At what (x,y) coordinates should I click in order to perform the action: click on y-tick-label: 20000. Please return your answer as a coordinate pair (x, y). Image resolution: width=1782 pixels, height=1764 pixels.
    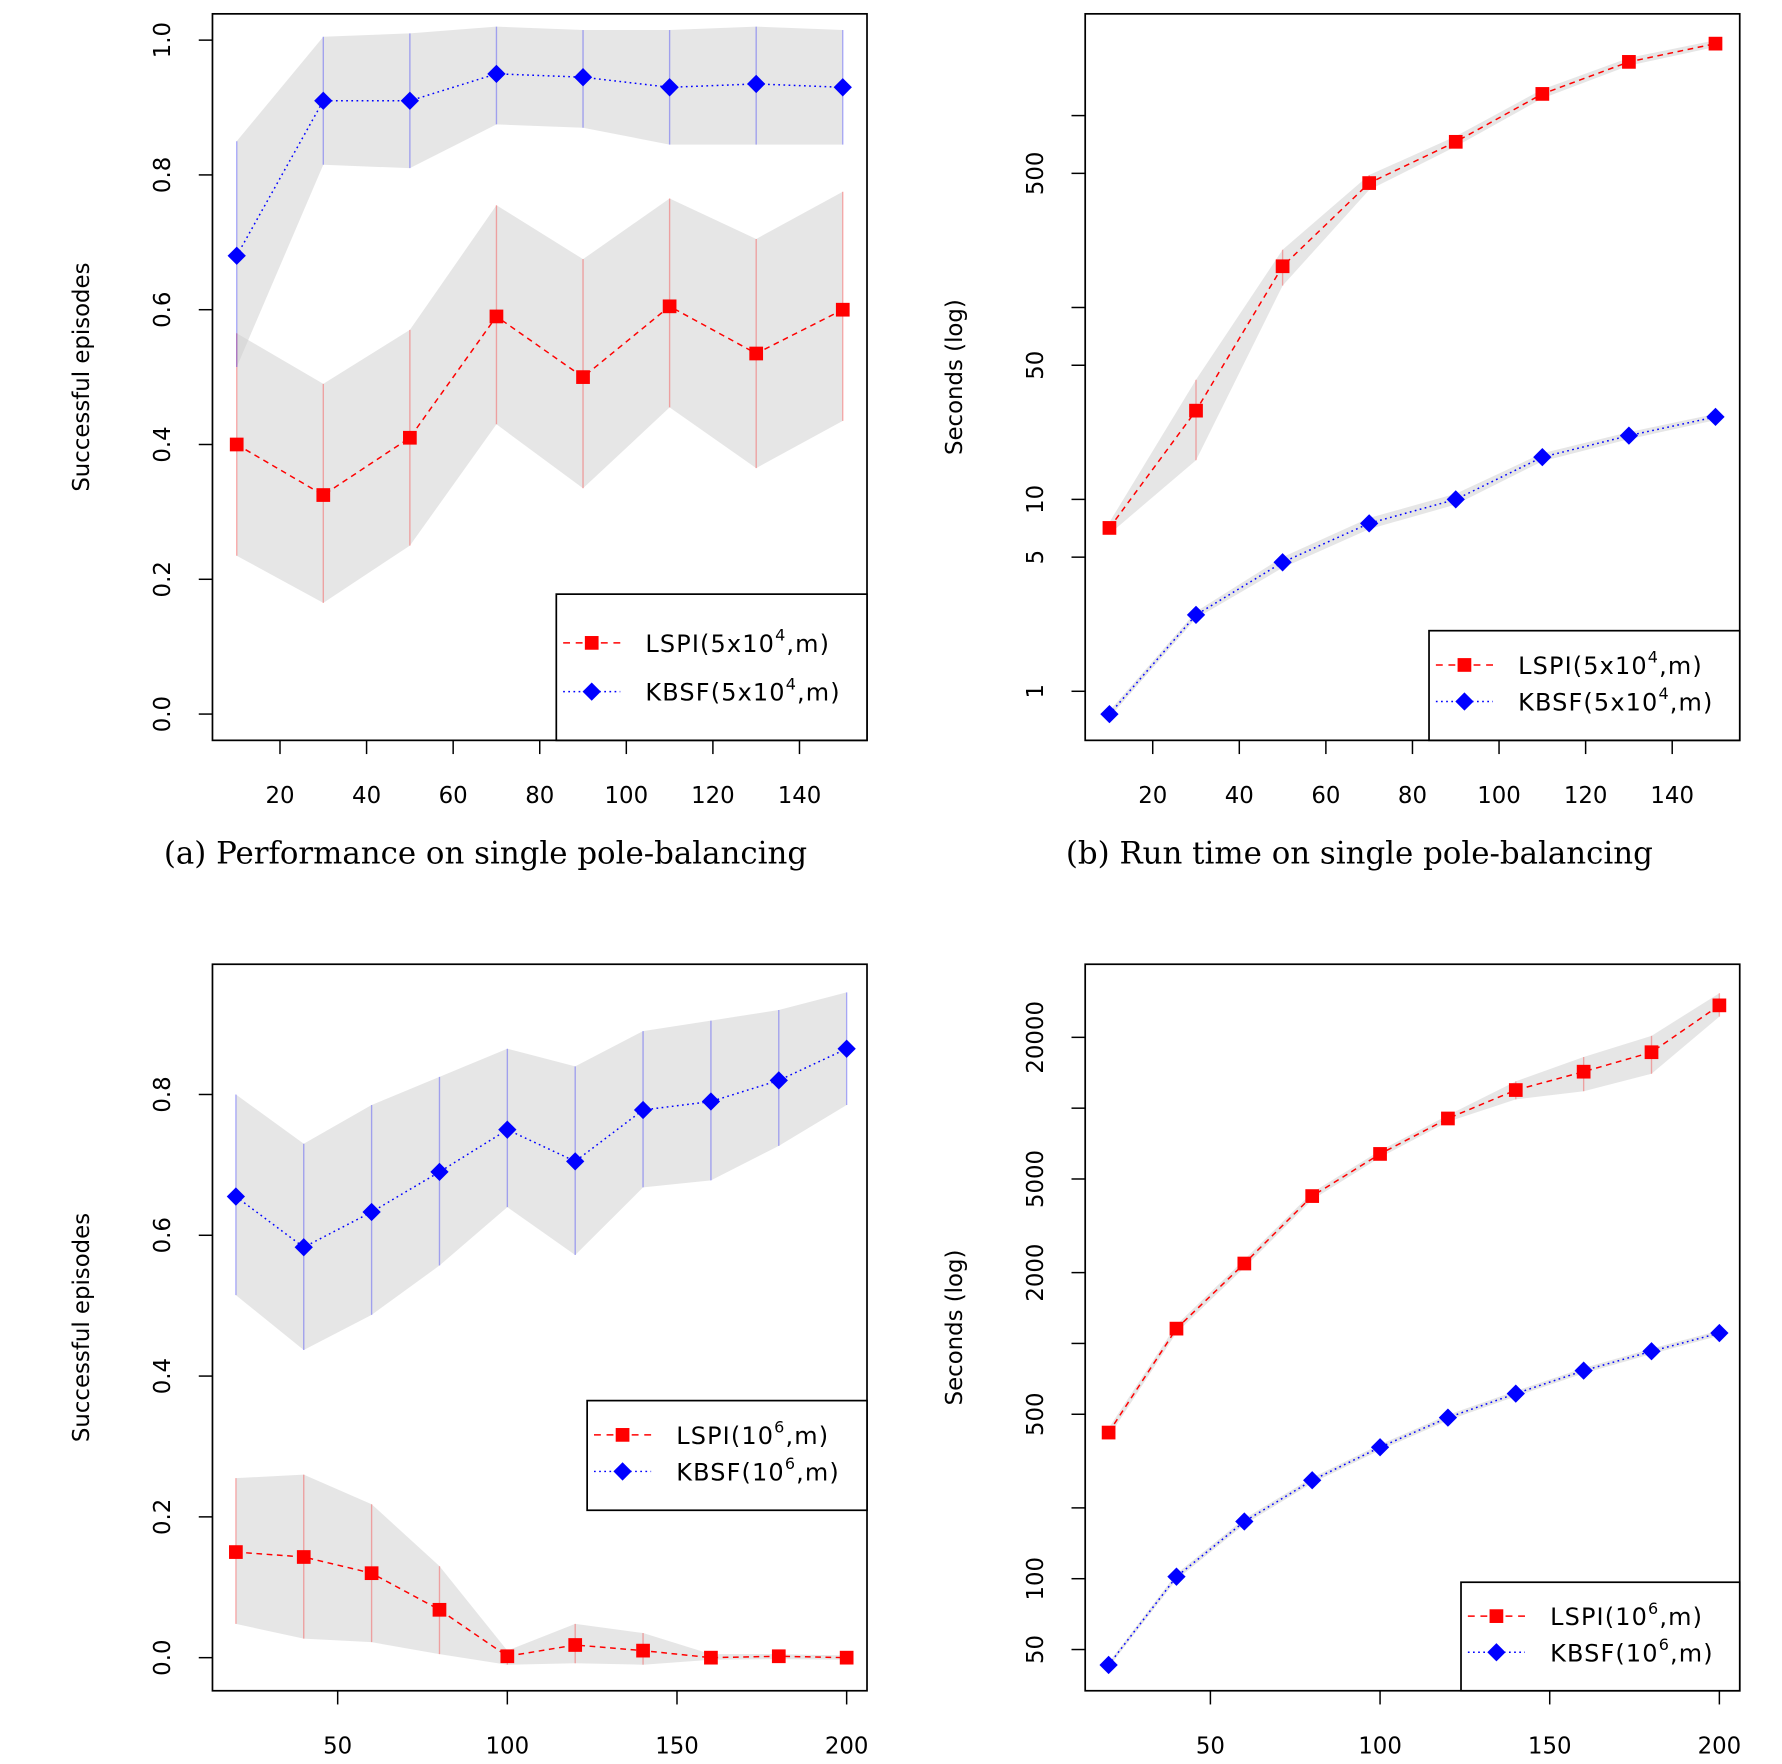
    Looking at the image, I should click on (1036, 1037).